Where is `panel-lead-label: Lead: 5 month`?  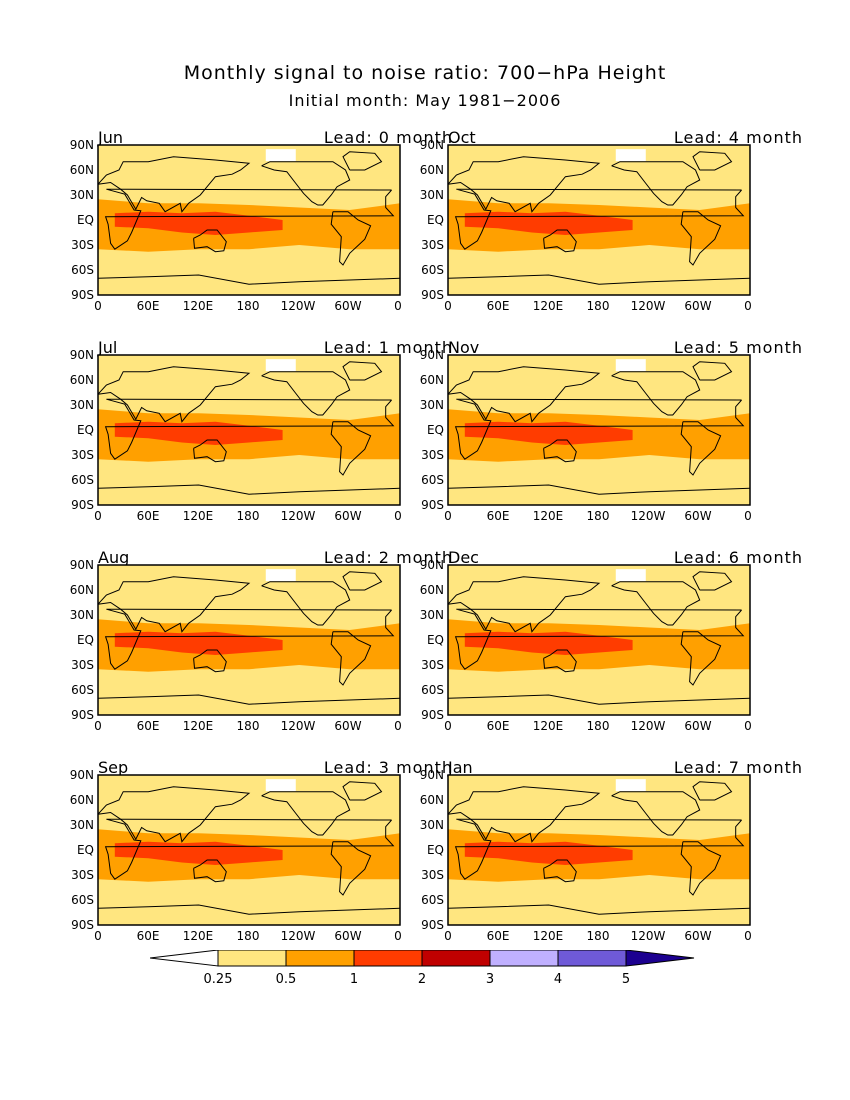 panel-lead-label: Lead: 5 month is located at coordinates (738, 347).